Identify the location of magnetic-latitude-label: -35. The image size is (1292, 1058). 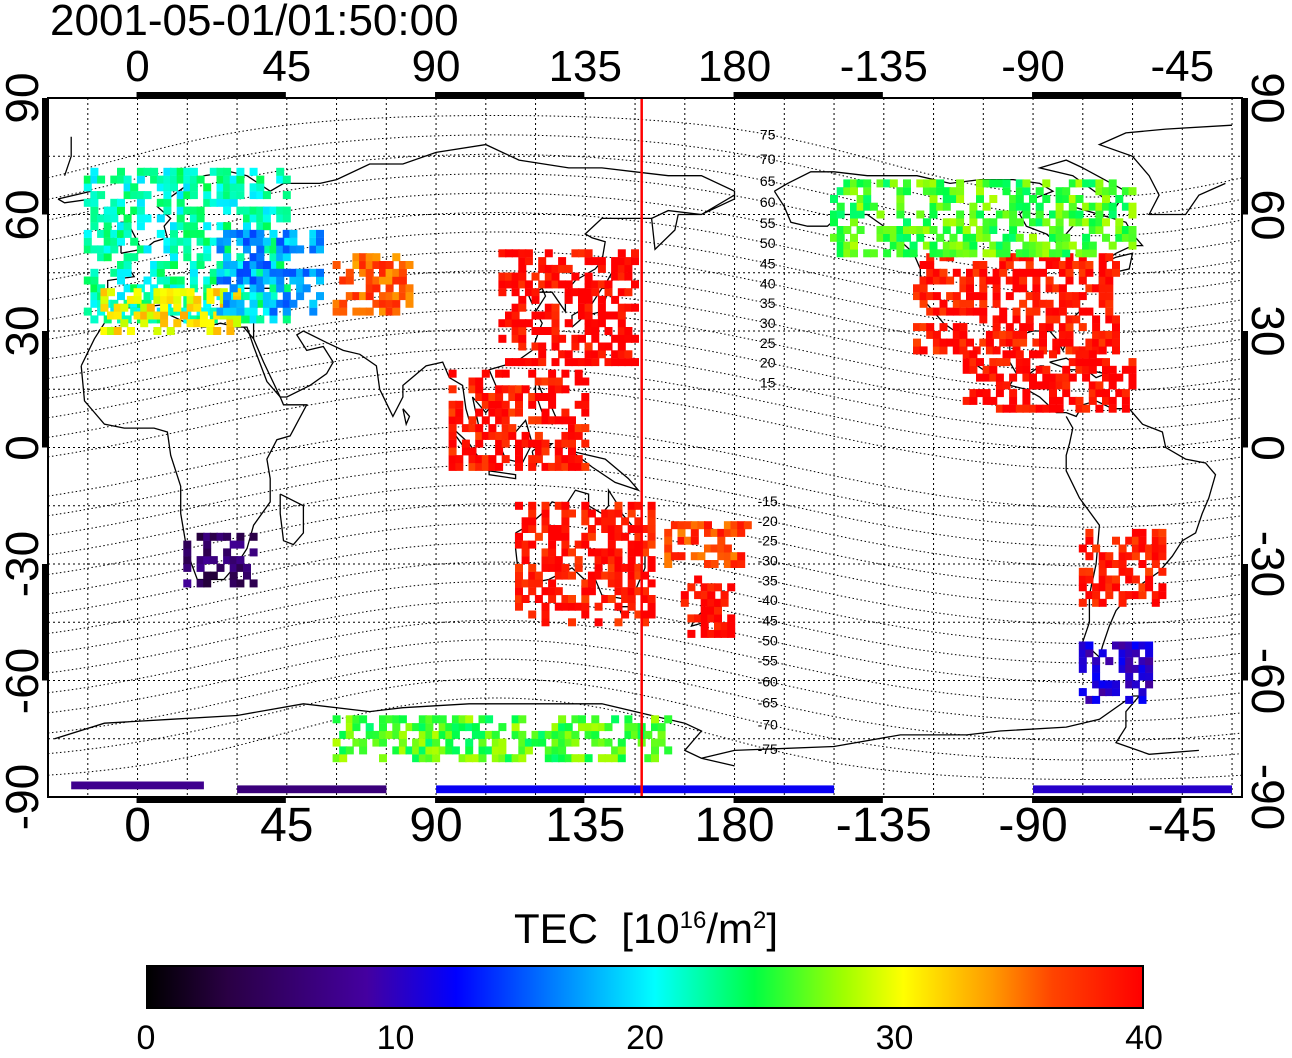
(768, 580).